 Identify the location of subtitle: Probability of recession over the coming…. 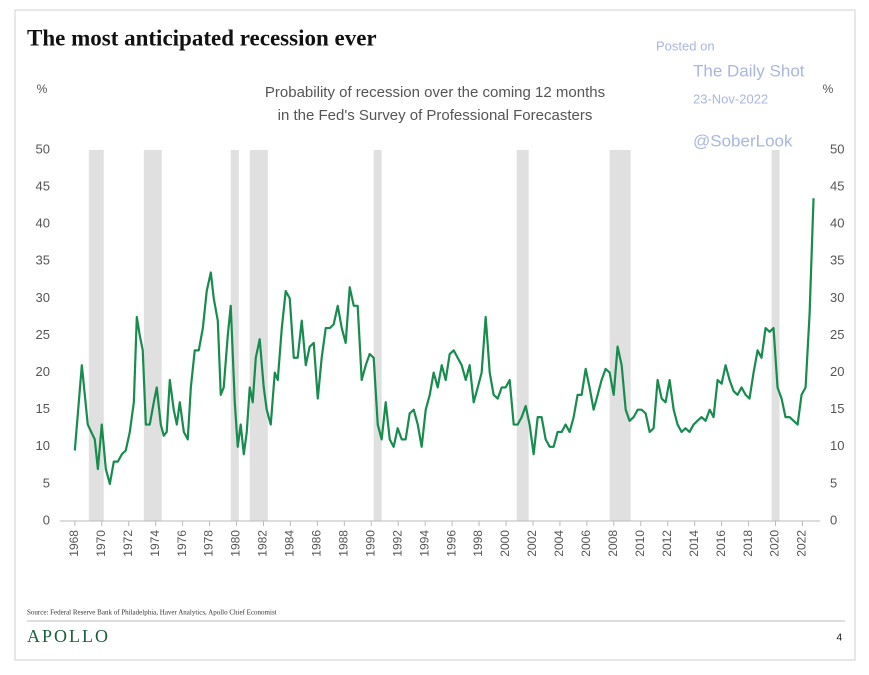
(435, 92).